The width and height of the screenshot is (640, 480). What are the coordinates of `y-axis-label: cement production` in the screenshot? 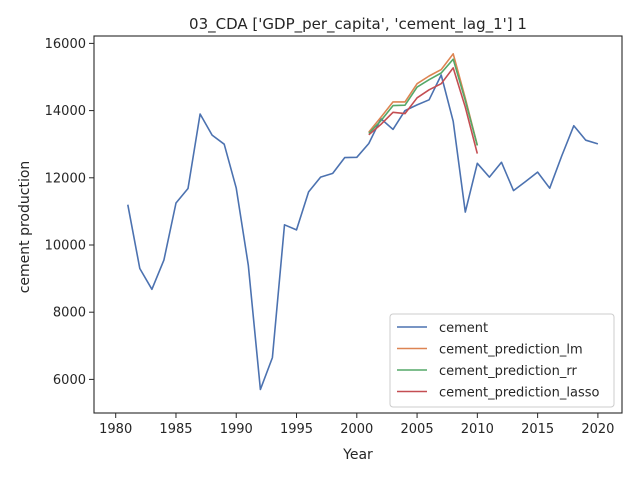 It's located at (25, 227).